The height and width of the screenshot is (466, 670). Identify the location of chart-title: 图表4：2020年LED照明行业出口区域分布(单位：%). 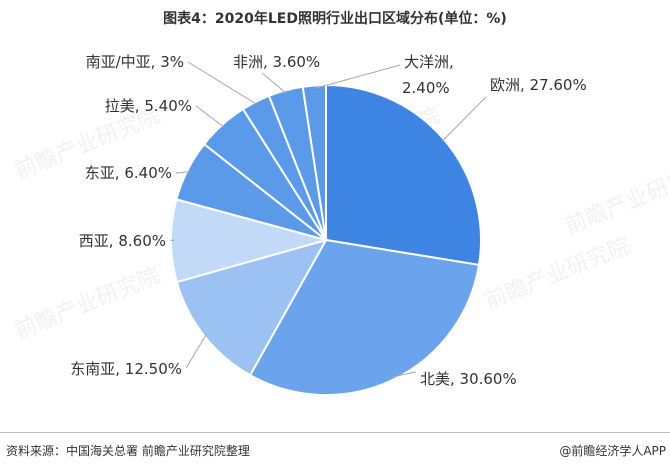
(335, 19).